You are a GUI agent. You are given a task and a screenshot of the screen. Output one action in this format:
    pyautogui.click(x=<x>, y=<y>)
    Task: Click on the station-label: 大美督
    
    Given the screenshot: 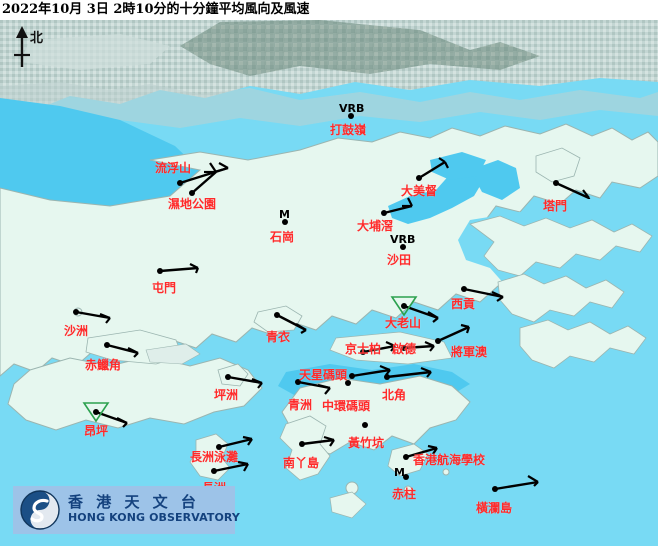 What is the action you would take?
    pyautogui.click(x=419, y=191)
    